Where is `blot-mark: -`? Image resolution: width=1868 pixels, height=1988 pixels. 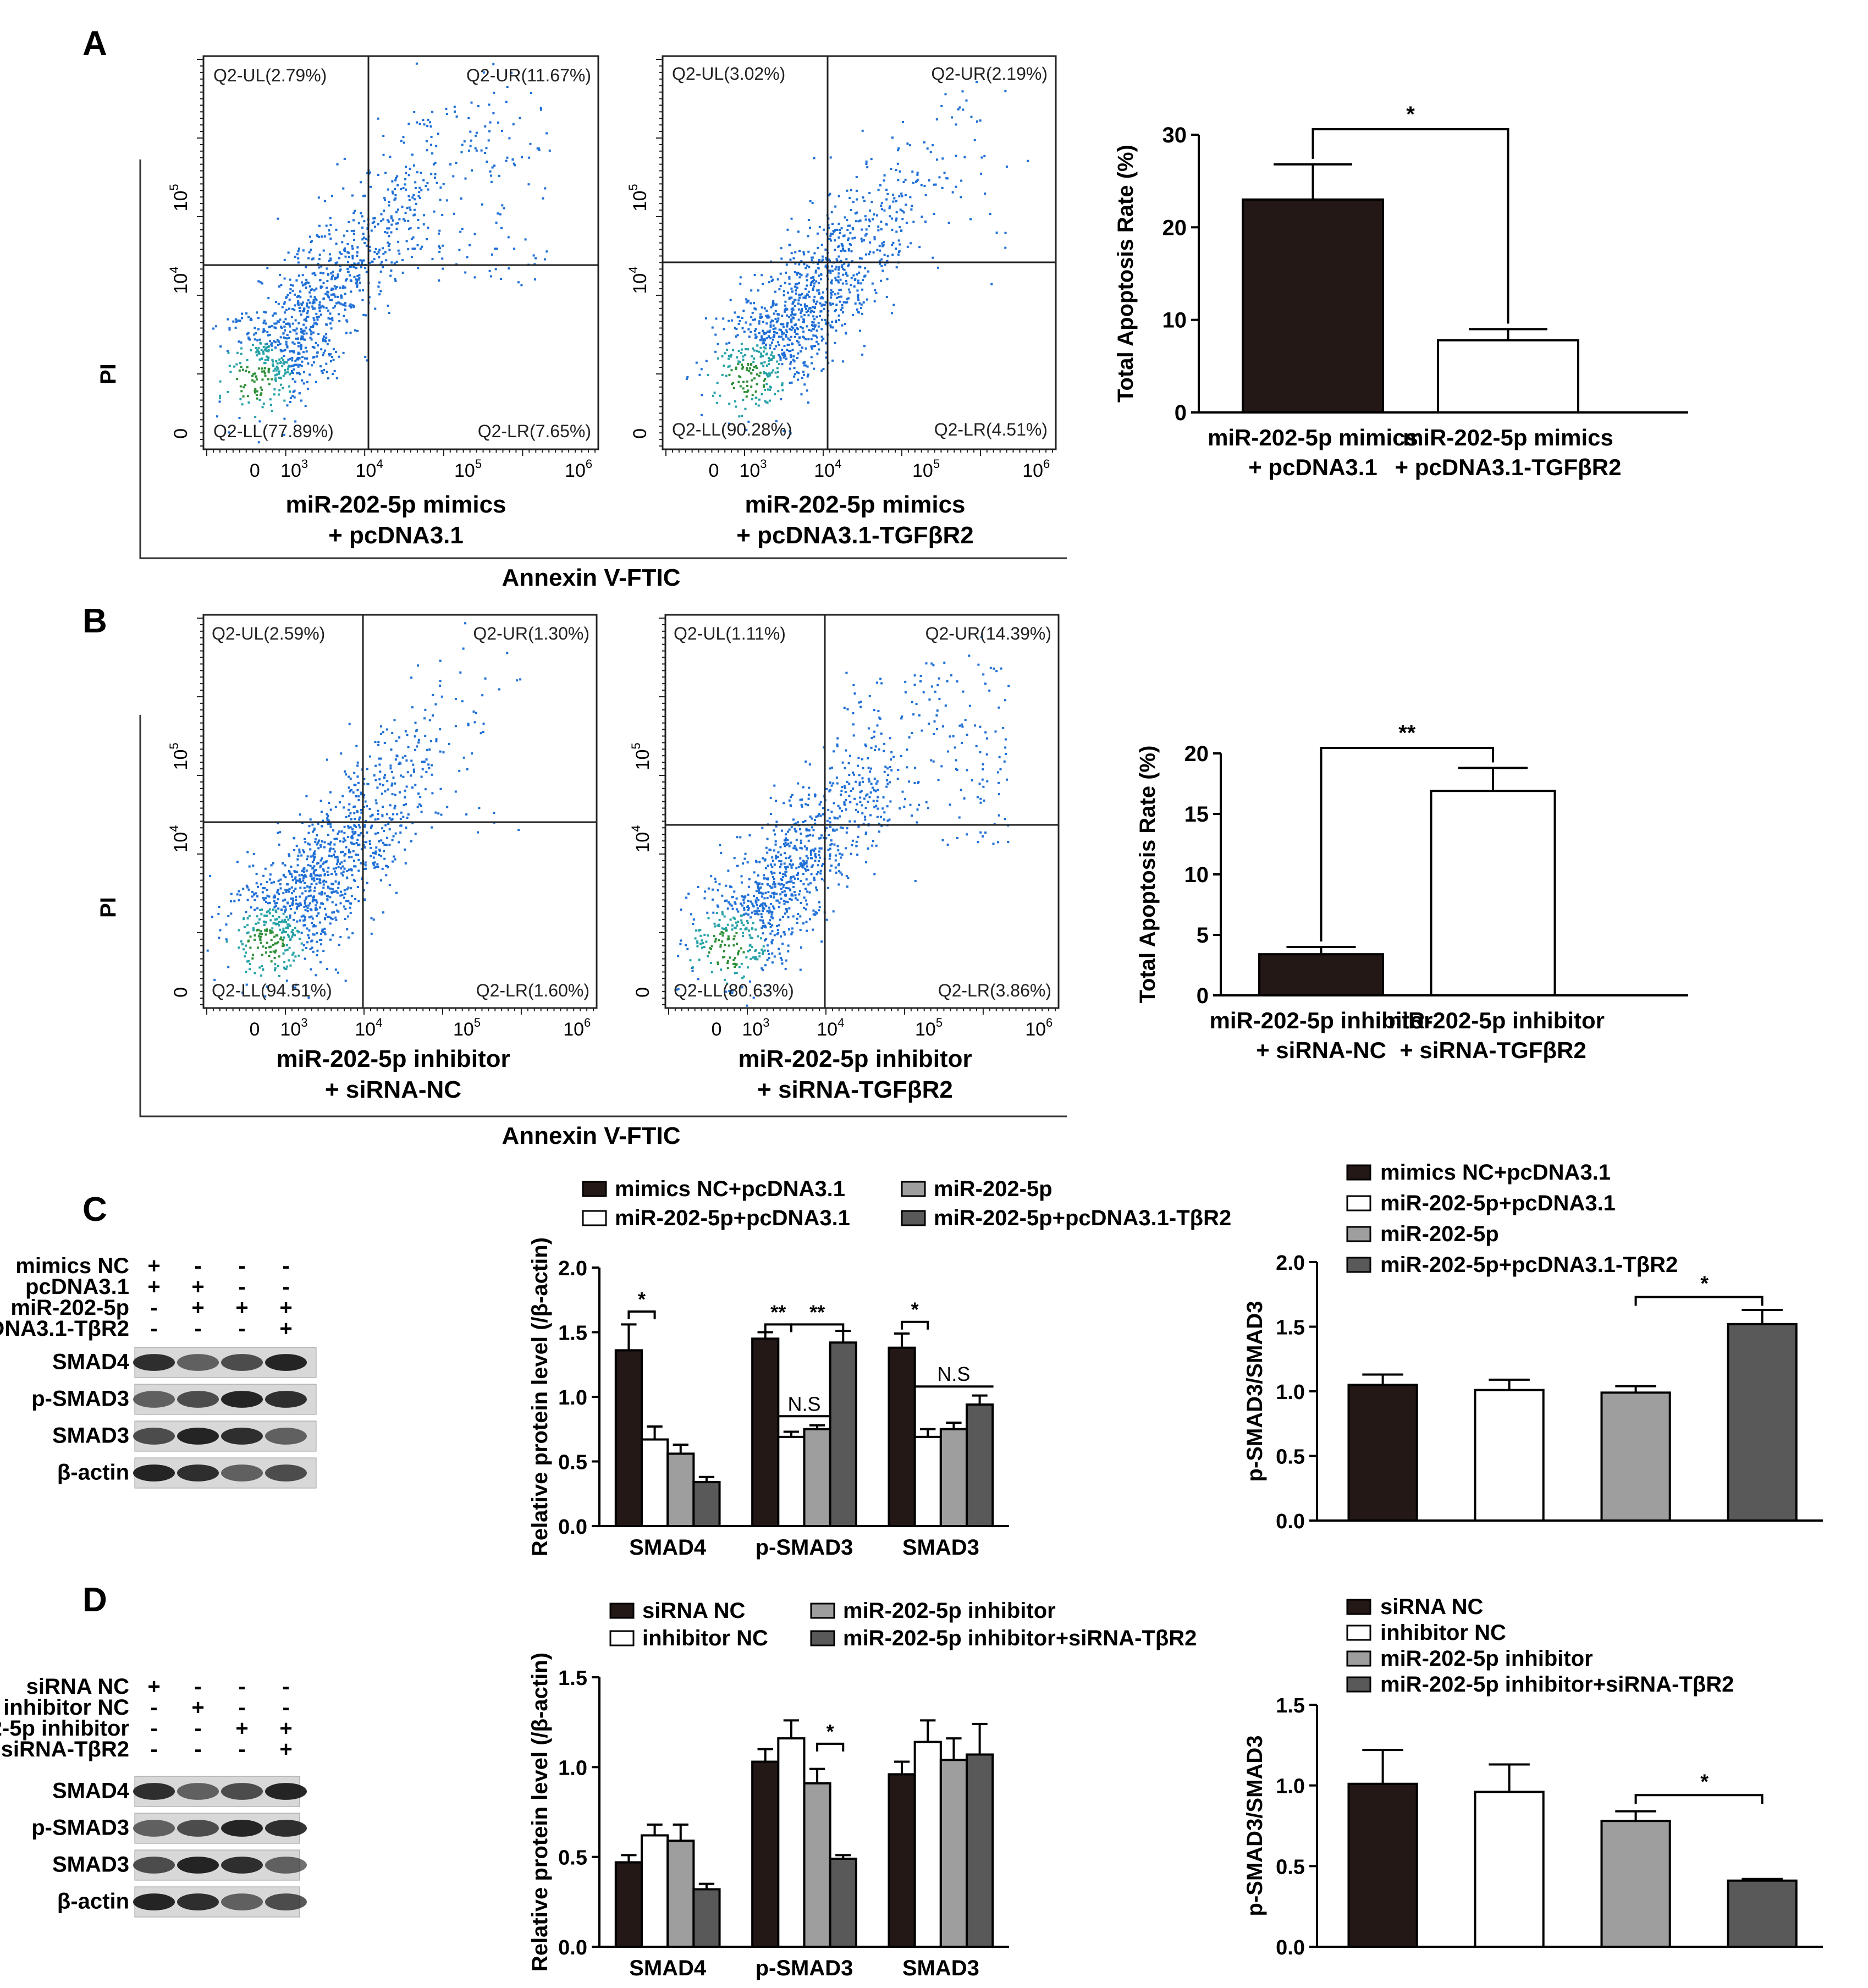 blot-mark: - is located at coordinates (285, 1708).